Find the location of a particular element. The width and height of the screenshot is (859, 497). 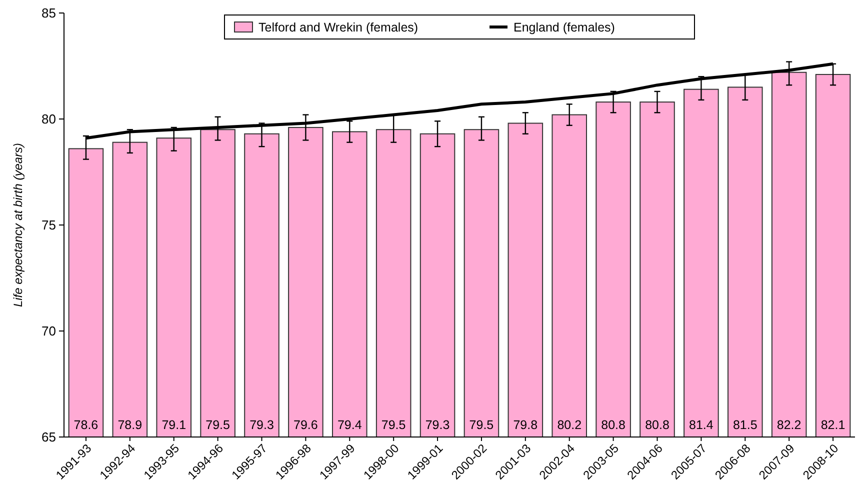

y-tick-label: 85 is located at coordinates (49, 13).